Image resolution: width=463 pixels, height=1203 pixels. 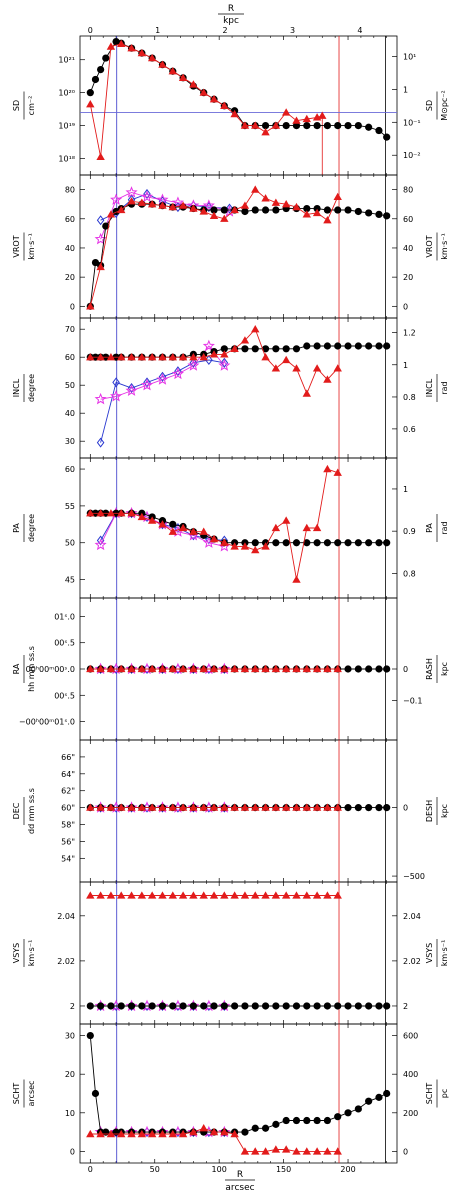 What do you see at coordinates (157, 30) in the screenshot?
I see `top-axis-tick-label: 1` at bounding box center [157, 30].